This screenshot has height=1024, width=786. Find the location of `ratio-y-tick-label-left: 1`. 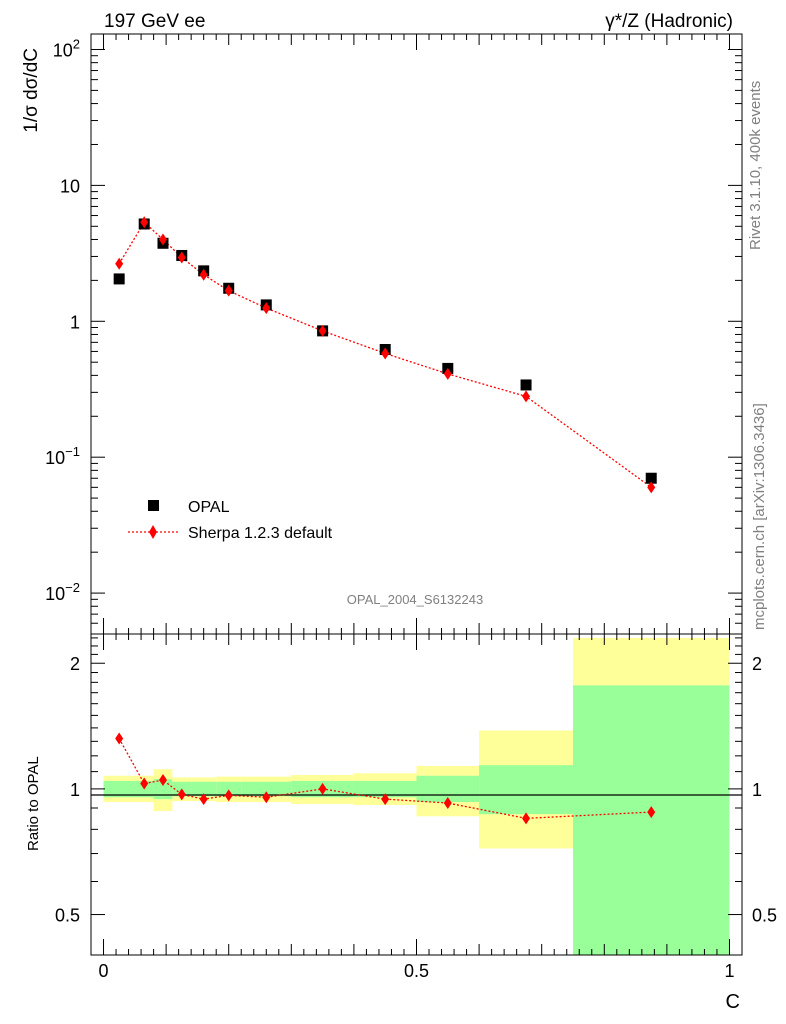

ratio-y-tick-label-left: 1 is located at coordinates (75, 790).